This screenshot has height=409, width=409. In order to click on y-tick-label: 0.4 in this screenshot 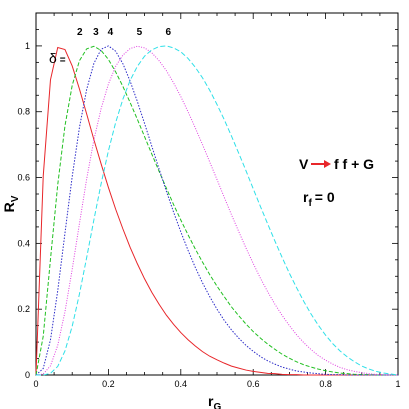, I will do `click(23, 243)`.